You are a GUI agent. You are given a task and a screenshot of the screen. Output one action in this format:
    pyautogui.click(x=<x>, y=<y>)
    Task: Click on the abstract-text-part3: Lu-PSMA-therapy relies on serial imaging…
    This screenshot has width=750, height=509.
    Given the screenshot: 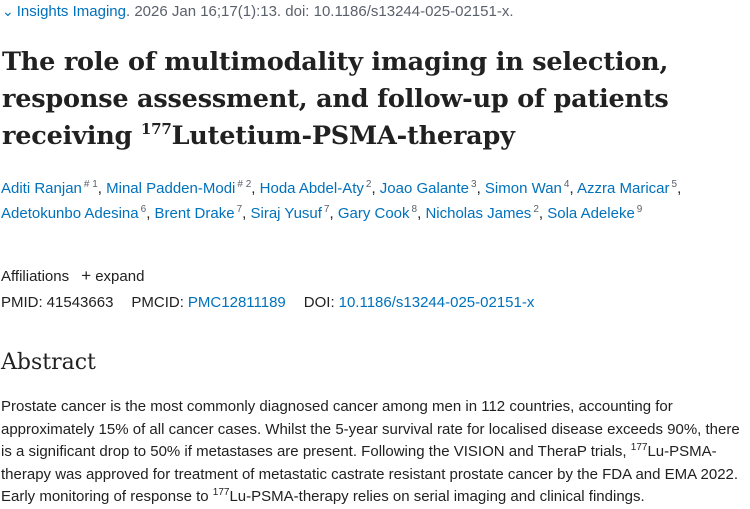 What is the action you would take?
    pyautogui.click(x=437, y=496)
    